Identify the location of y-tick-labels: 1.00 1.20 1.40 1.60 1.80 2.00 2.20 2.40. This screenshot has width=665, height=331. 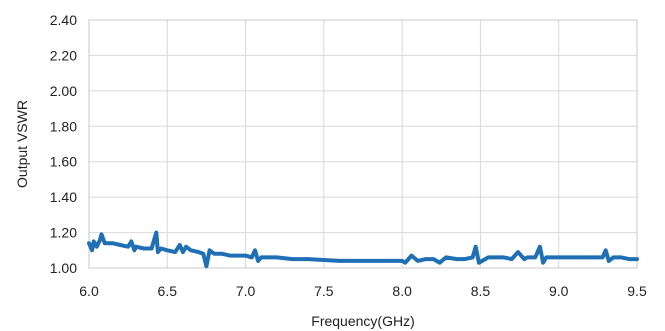
(63, 144).